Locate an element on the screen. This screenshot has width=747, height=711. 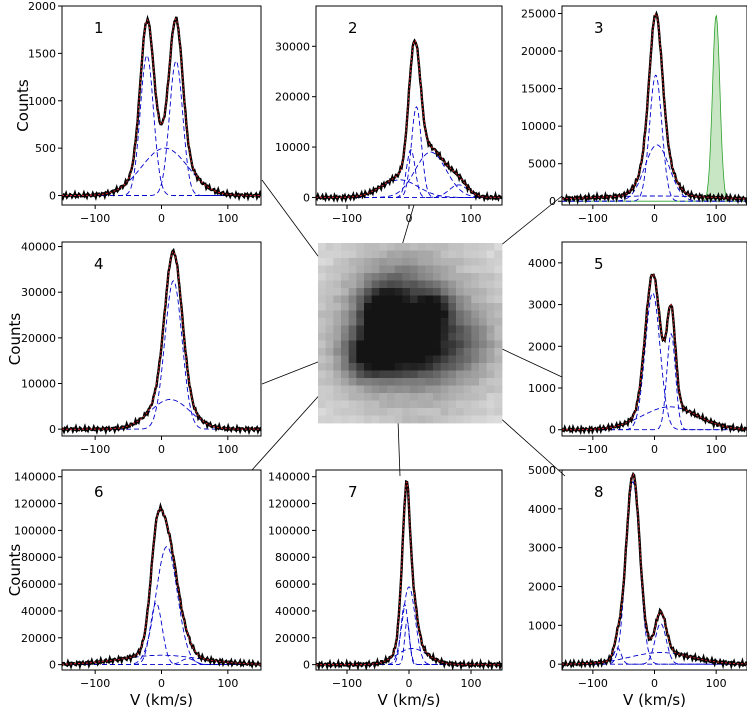
panel-number: 1 is located at coordinates (99, 28).